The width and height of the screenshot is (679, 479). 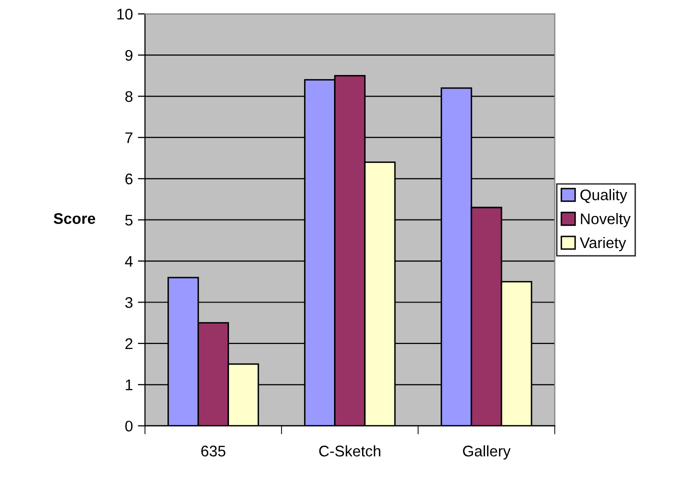 I want to click on y-tick-label: 7, so click(x=128, y=138).